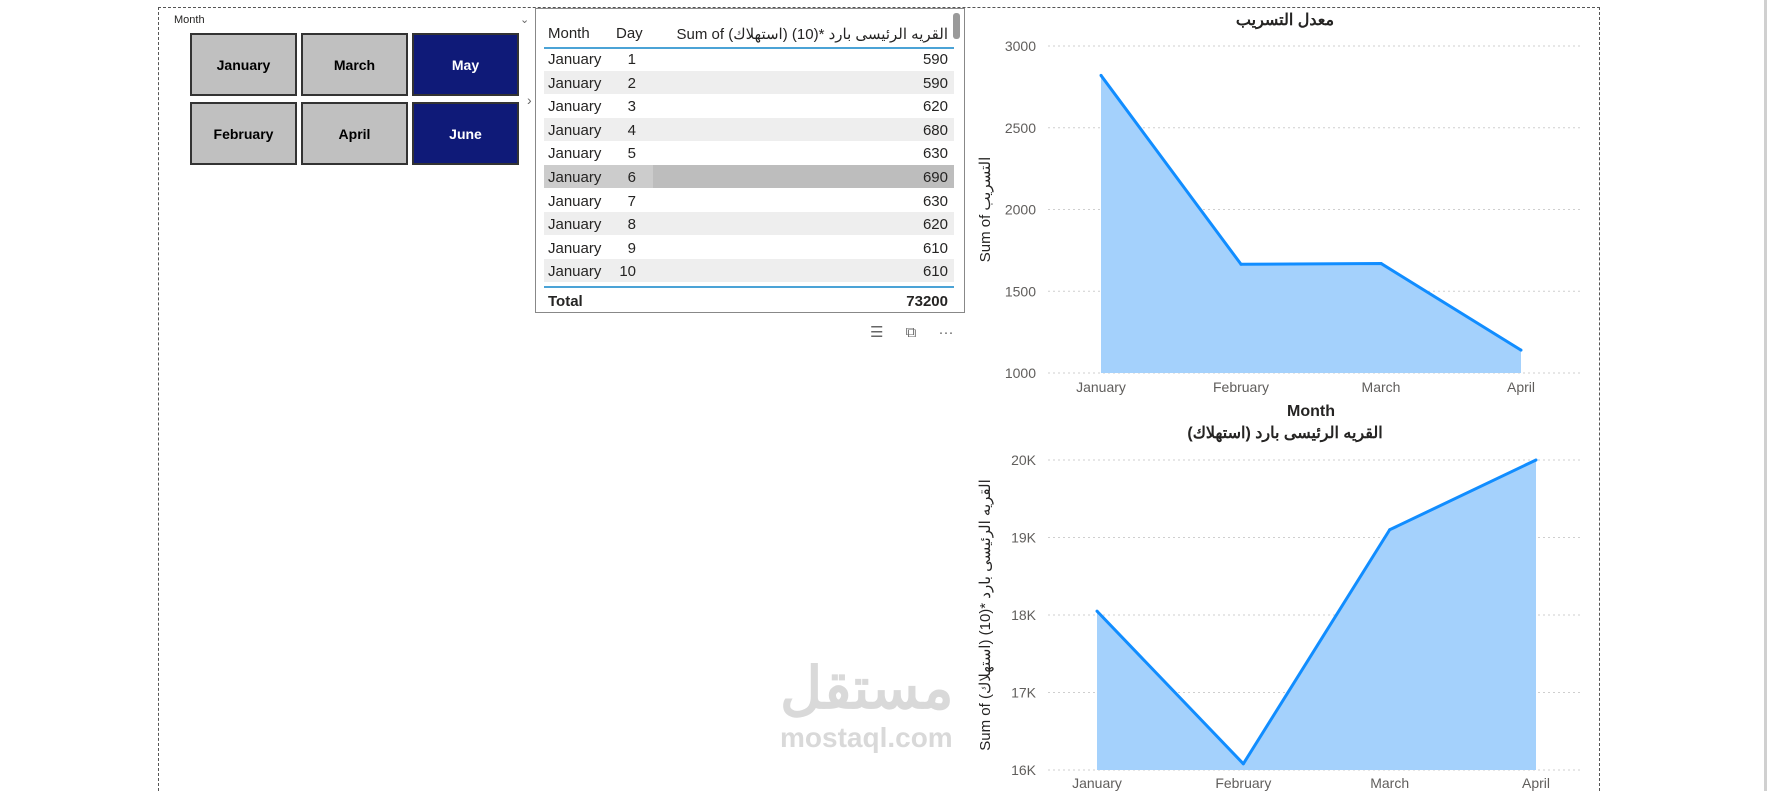 This screenshot has width=1767, height=800. Describe the element at coordinates (749, 299) in the screenshot. I see `table-total-row: Total 73200` at that location.